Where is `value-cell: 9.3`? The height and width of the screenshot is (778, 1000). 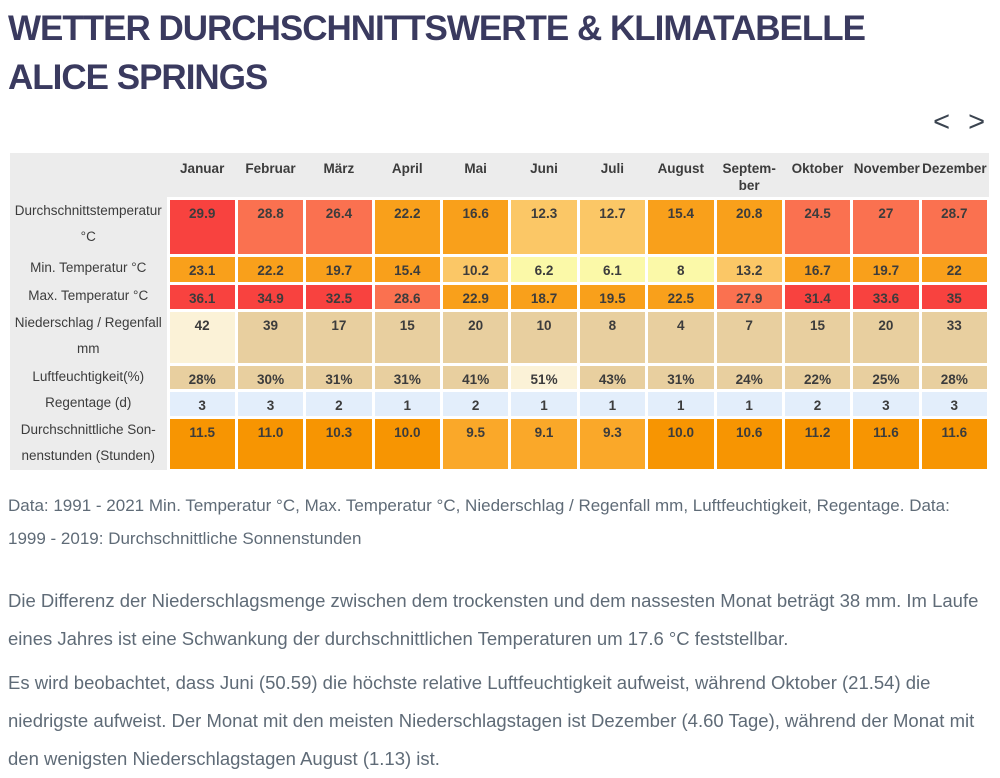
value-cell: 9.3 is located at coordinates (612, 443).